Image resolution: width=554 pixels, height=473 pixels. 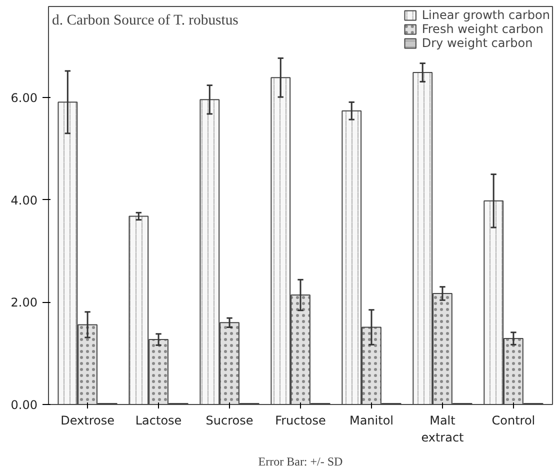 What do you see at coordinates (158, 421) in the screenshot?
I see `x-tick-label: Lactose` at bounding box center [158, 421].